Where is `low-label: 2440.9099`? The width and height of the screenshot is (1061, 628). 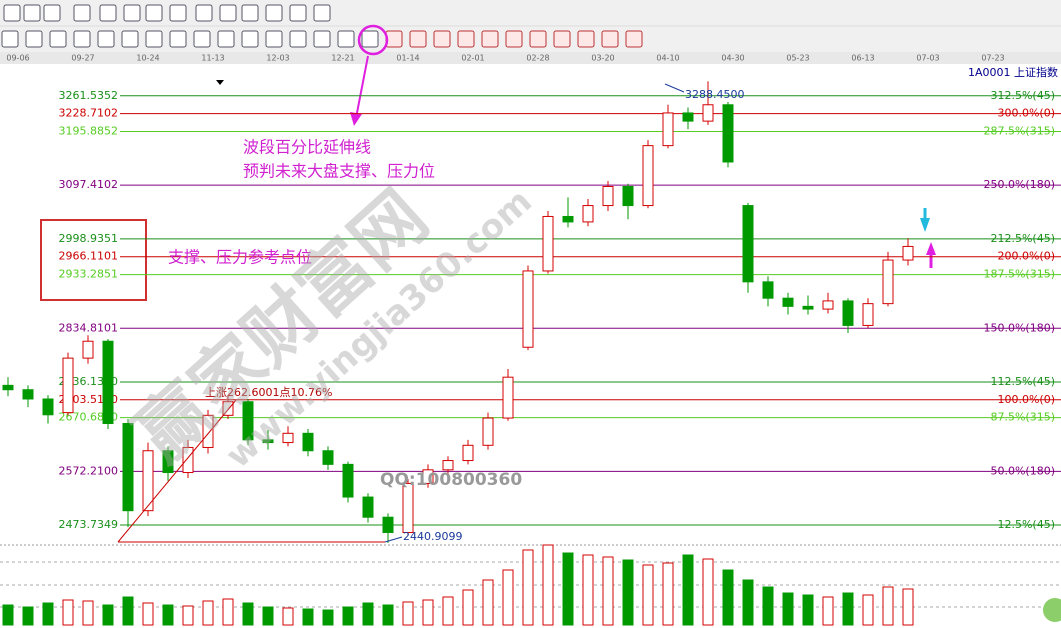 low-label: 2440.9099 is located at coordinates (433, 536).